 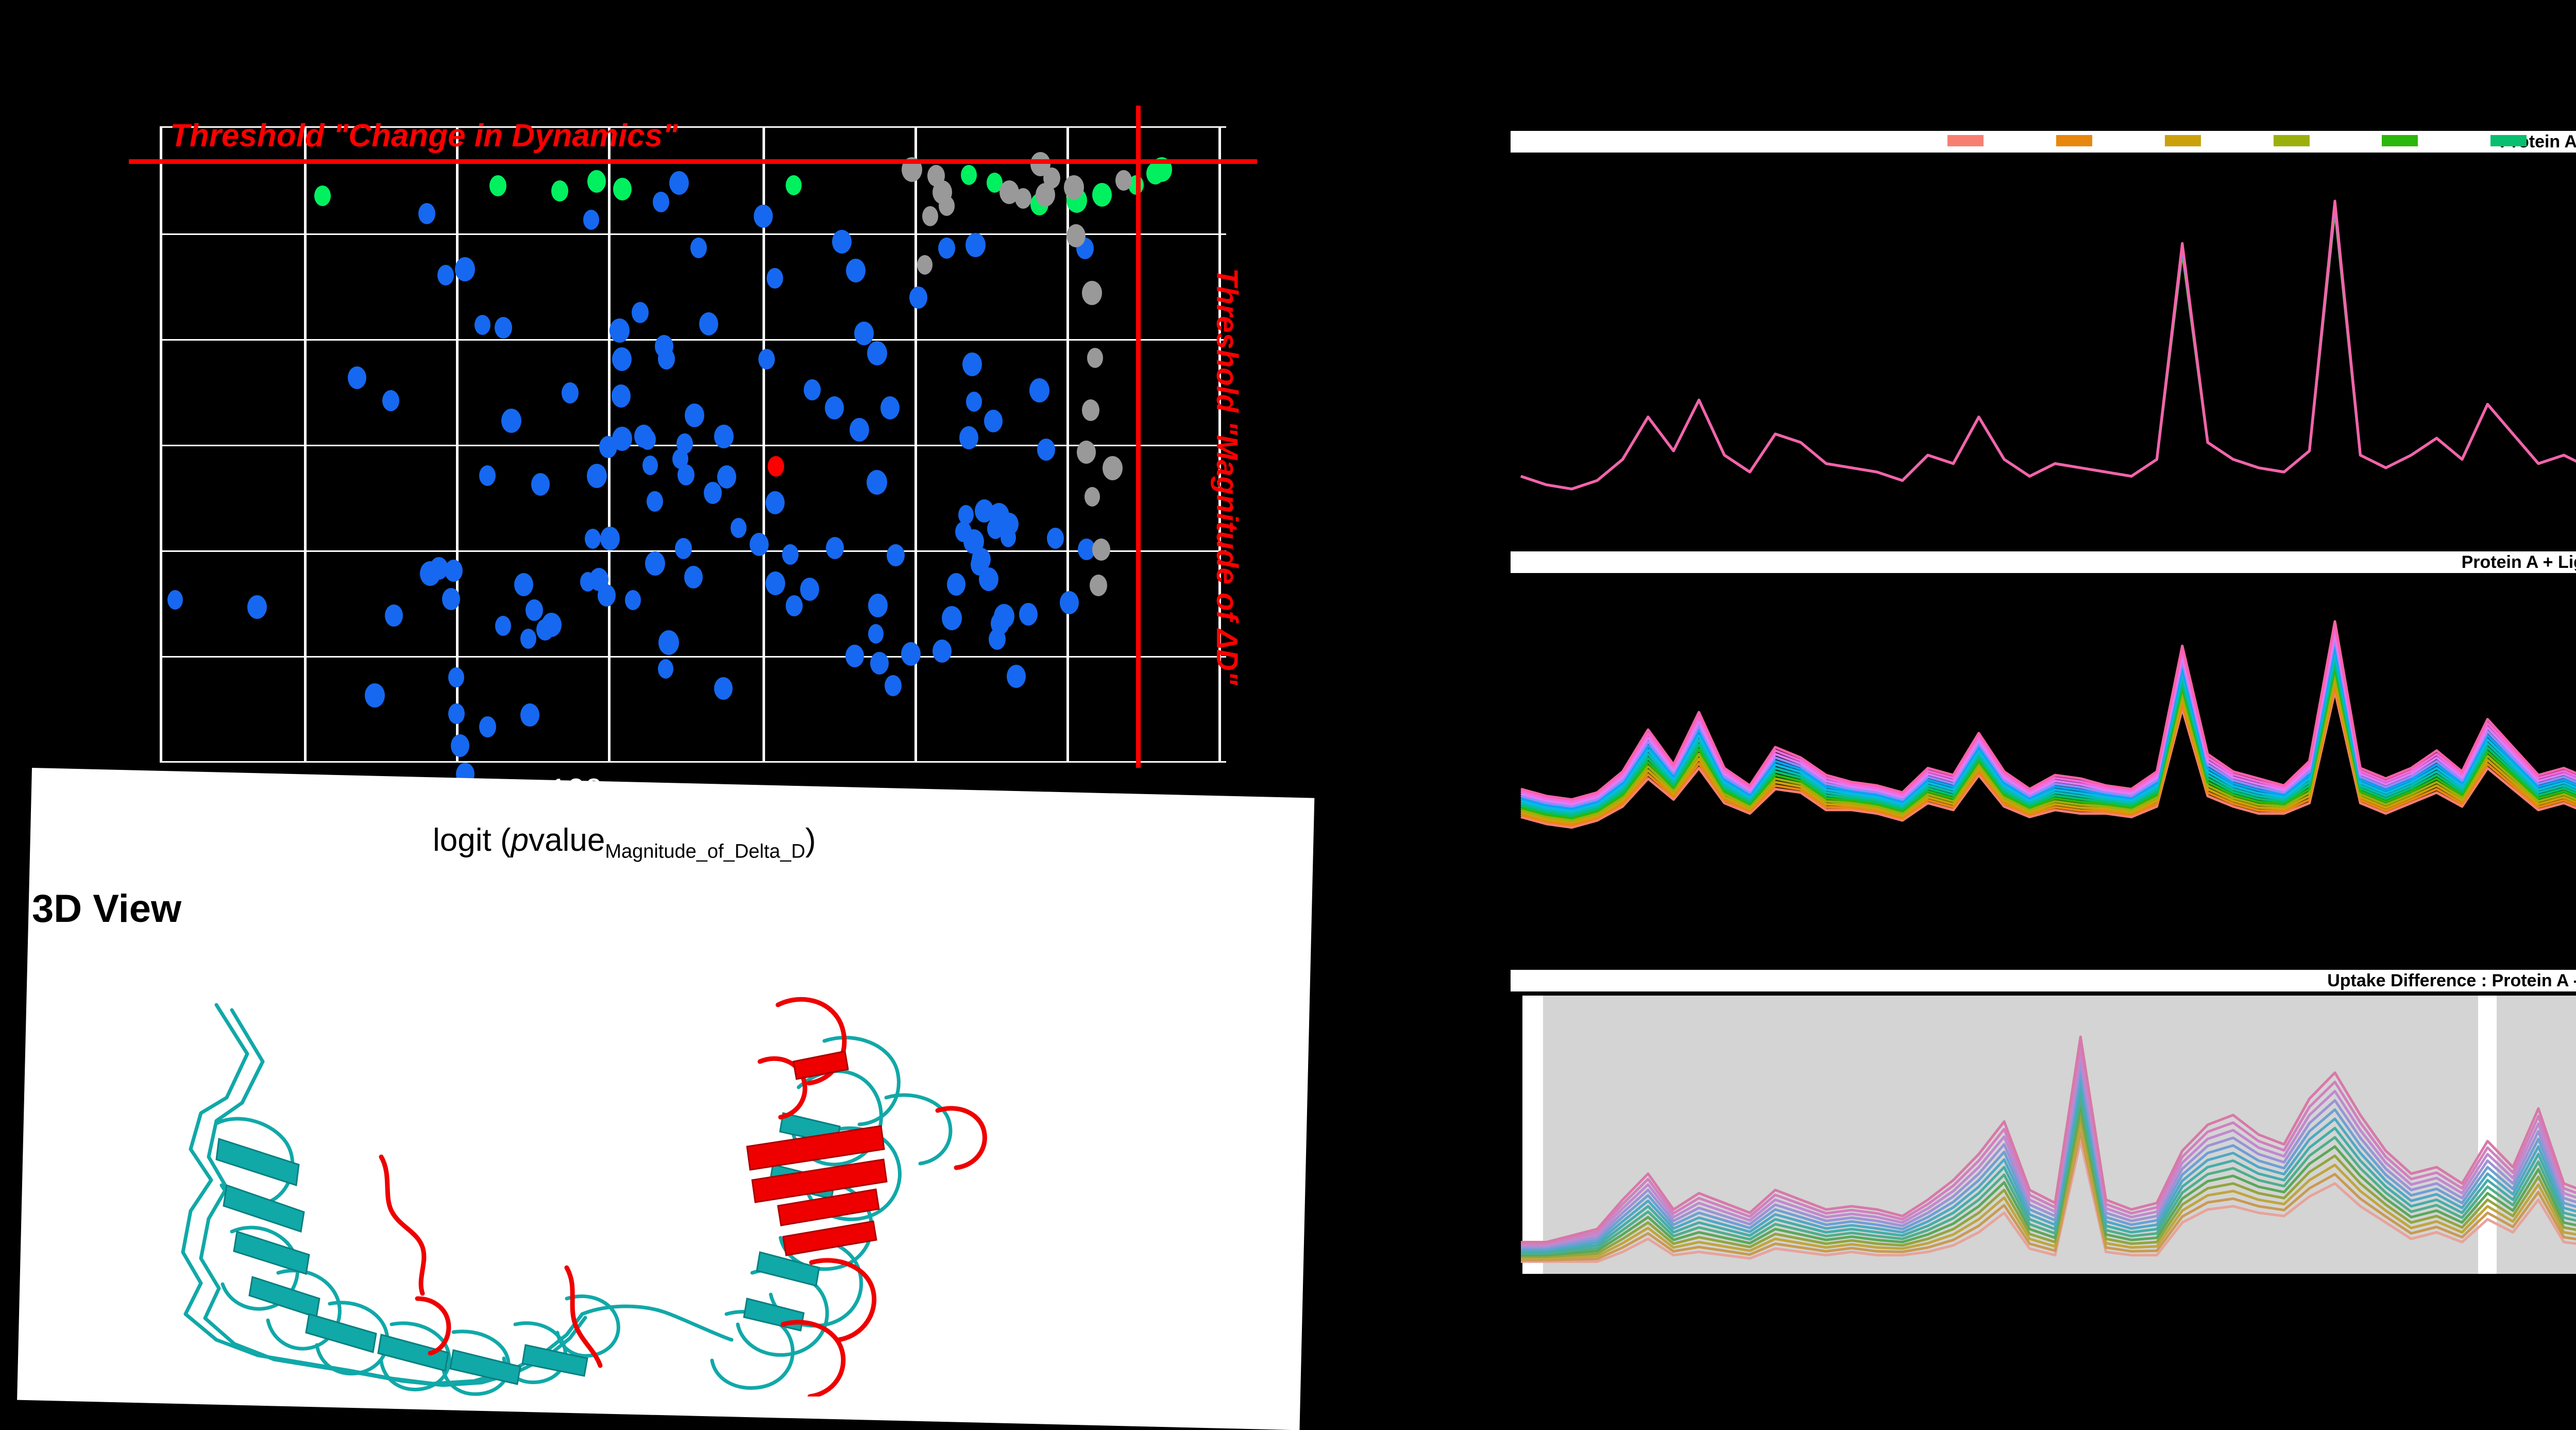 What do you see at coordinates (603, 1171) in the screenshot?
I see `protein-ribbon-structure` at bounding box center [603, 1171].